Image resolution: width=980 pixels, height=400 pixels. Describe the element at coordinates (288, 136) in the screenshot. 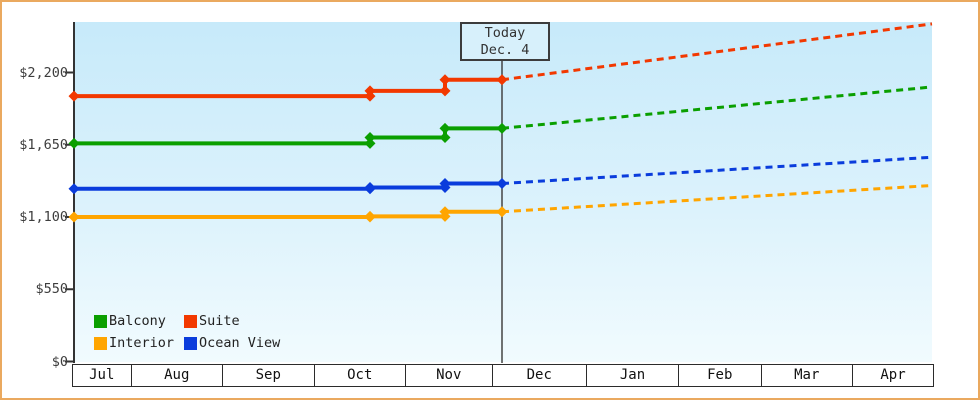

I see `series-balcony-history-line` at that location.